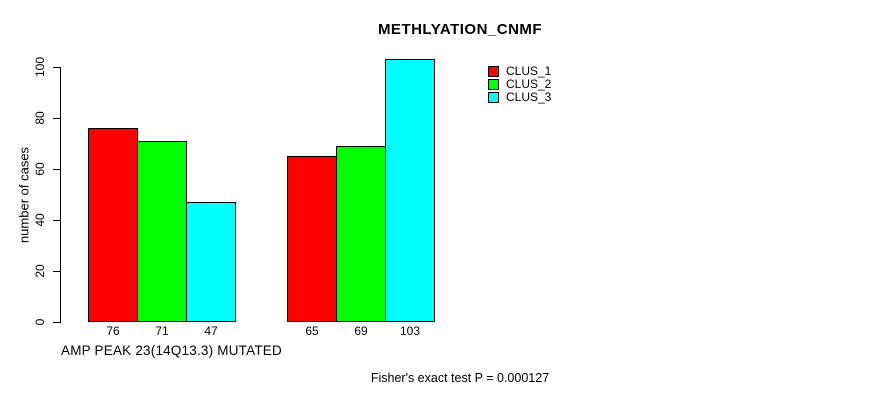 The height and width of the screenshot is (400, 890). I want to click on bar-clus_1-group2, so click(312, 239).